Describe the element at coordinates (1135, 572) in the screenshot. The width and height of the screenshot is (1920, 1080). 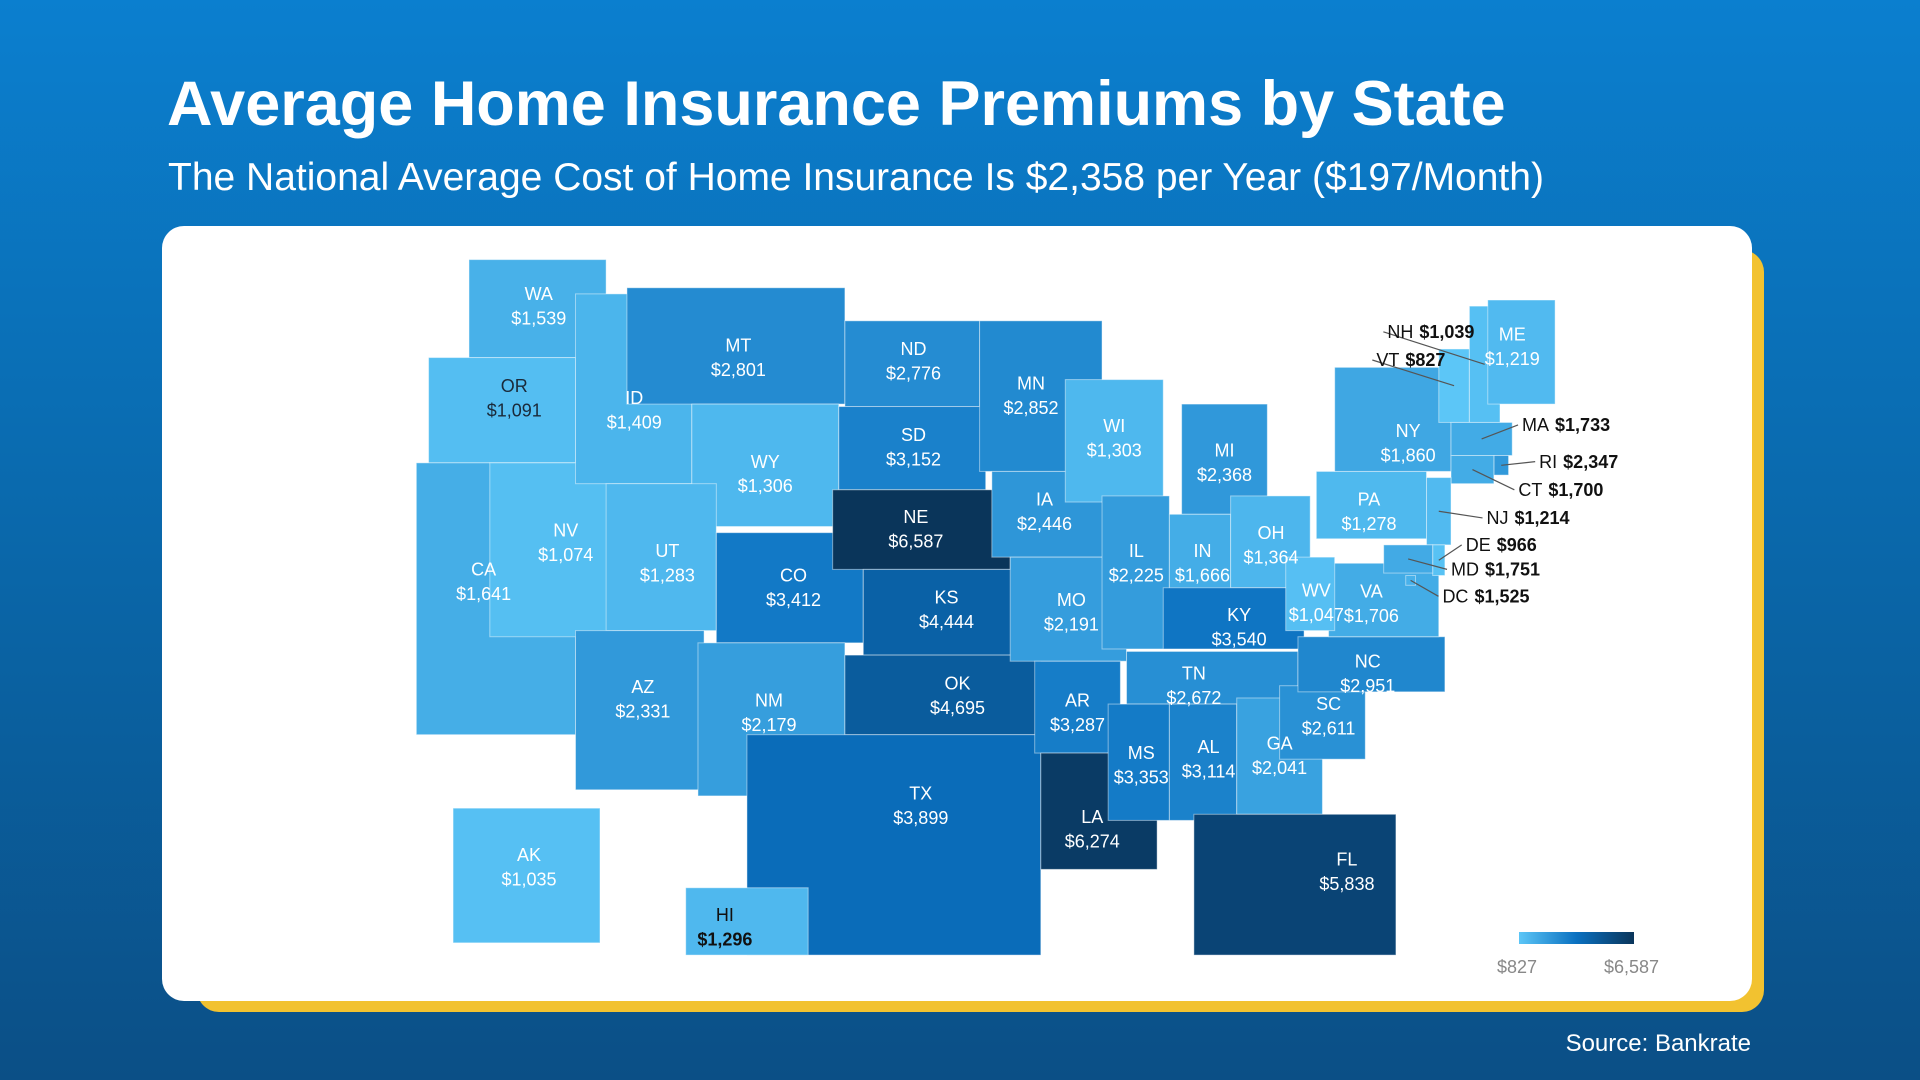
I see `state-il` at that location.